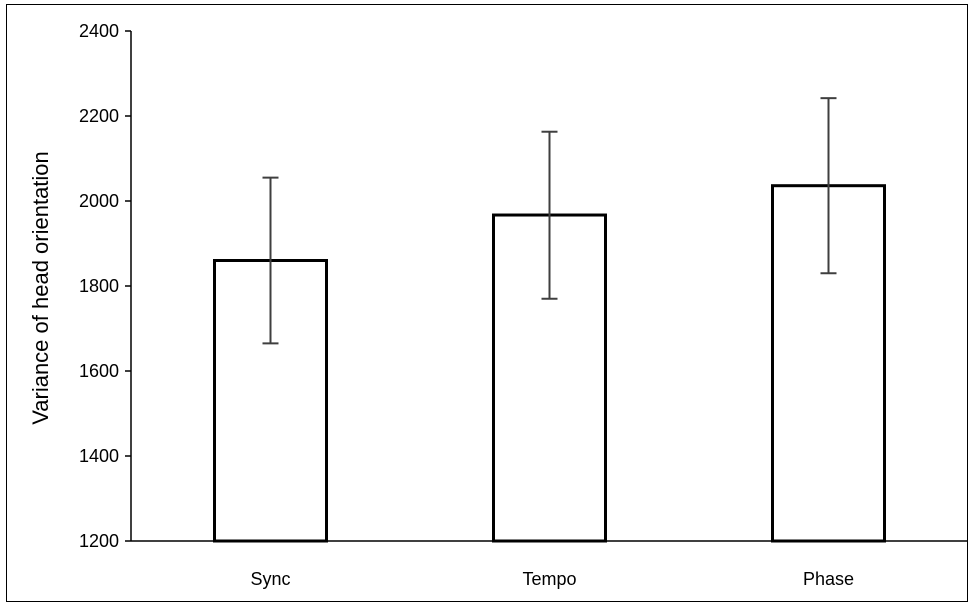 The height and width of the screenshot is (608, 974). Describe the element at coordinates (99, 31) in the screenshot. I see `y-tick-label: 2400` at that location.